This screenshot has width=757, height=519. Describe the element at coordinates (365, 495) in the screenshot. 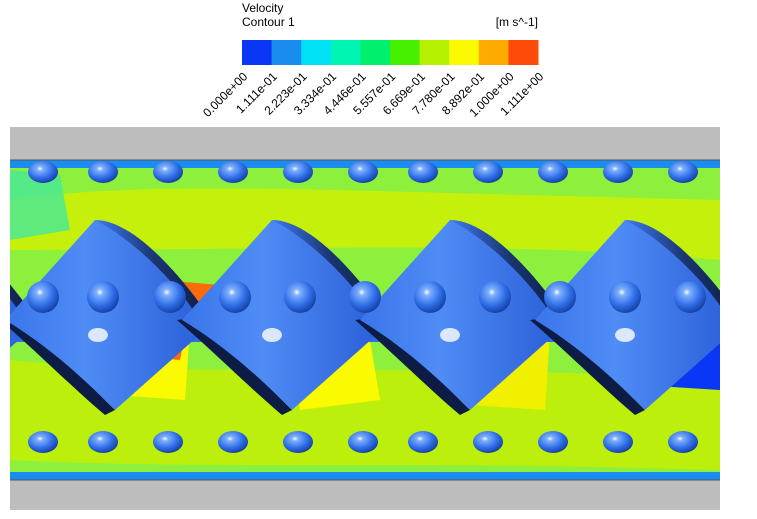

I see `bottom-wall` at that location.